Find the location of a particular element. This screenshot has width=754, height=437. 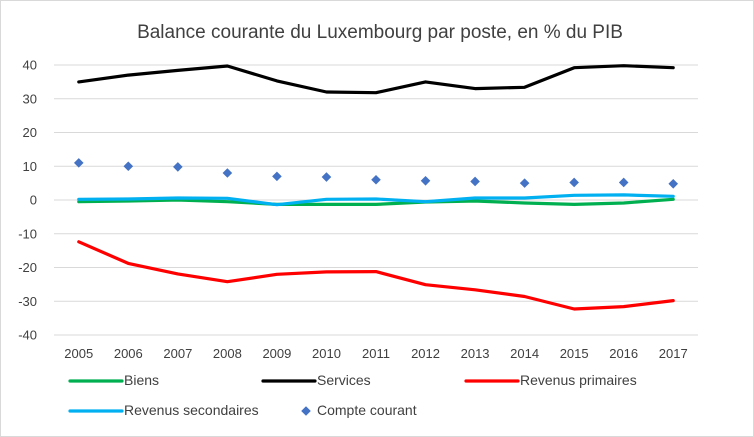

y-tick-label: 10 is located at coordinates (30, 166).